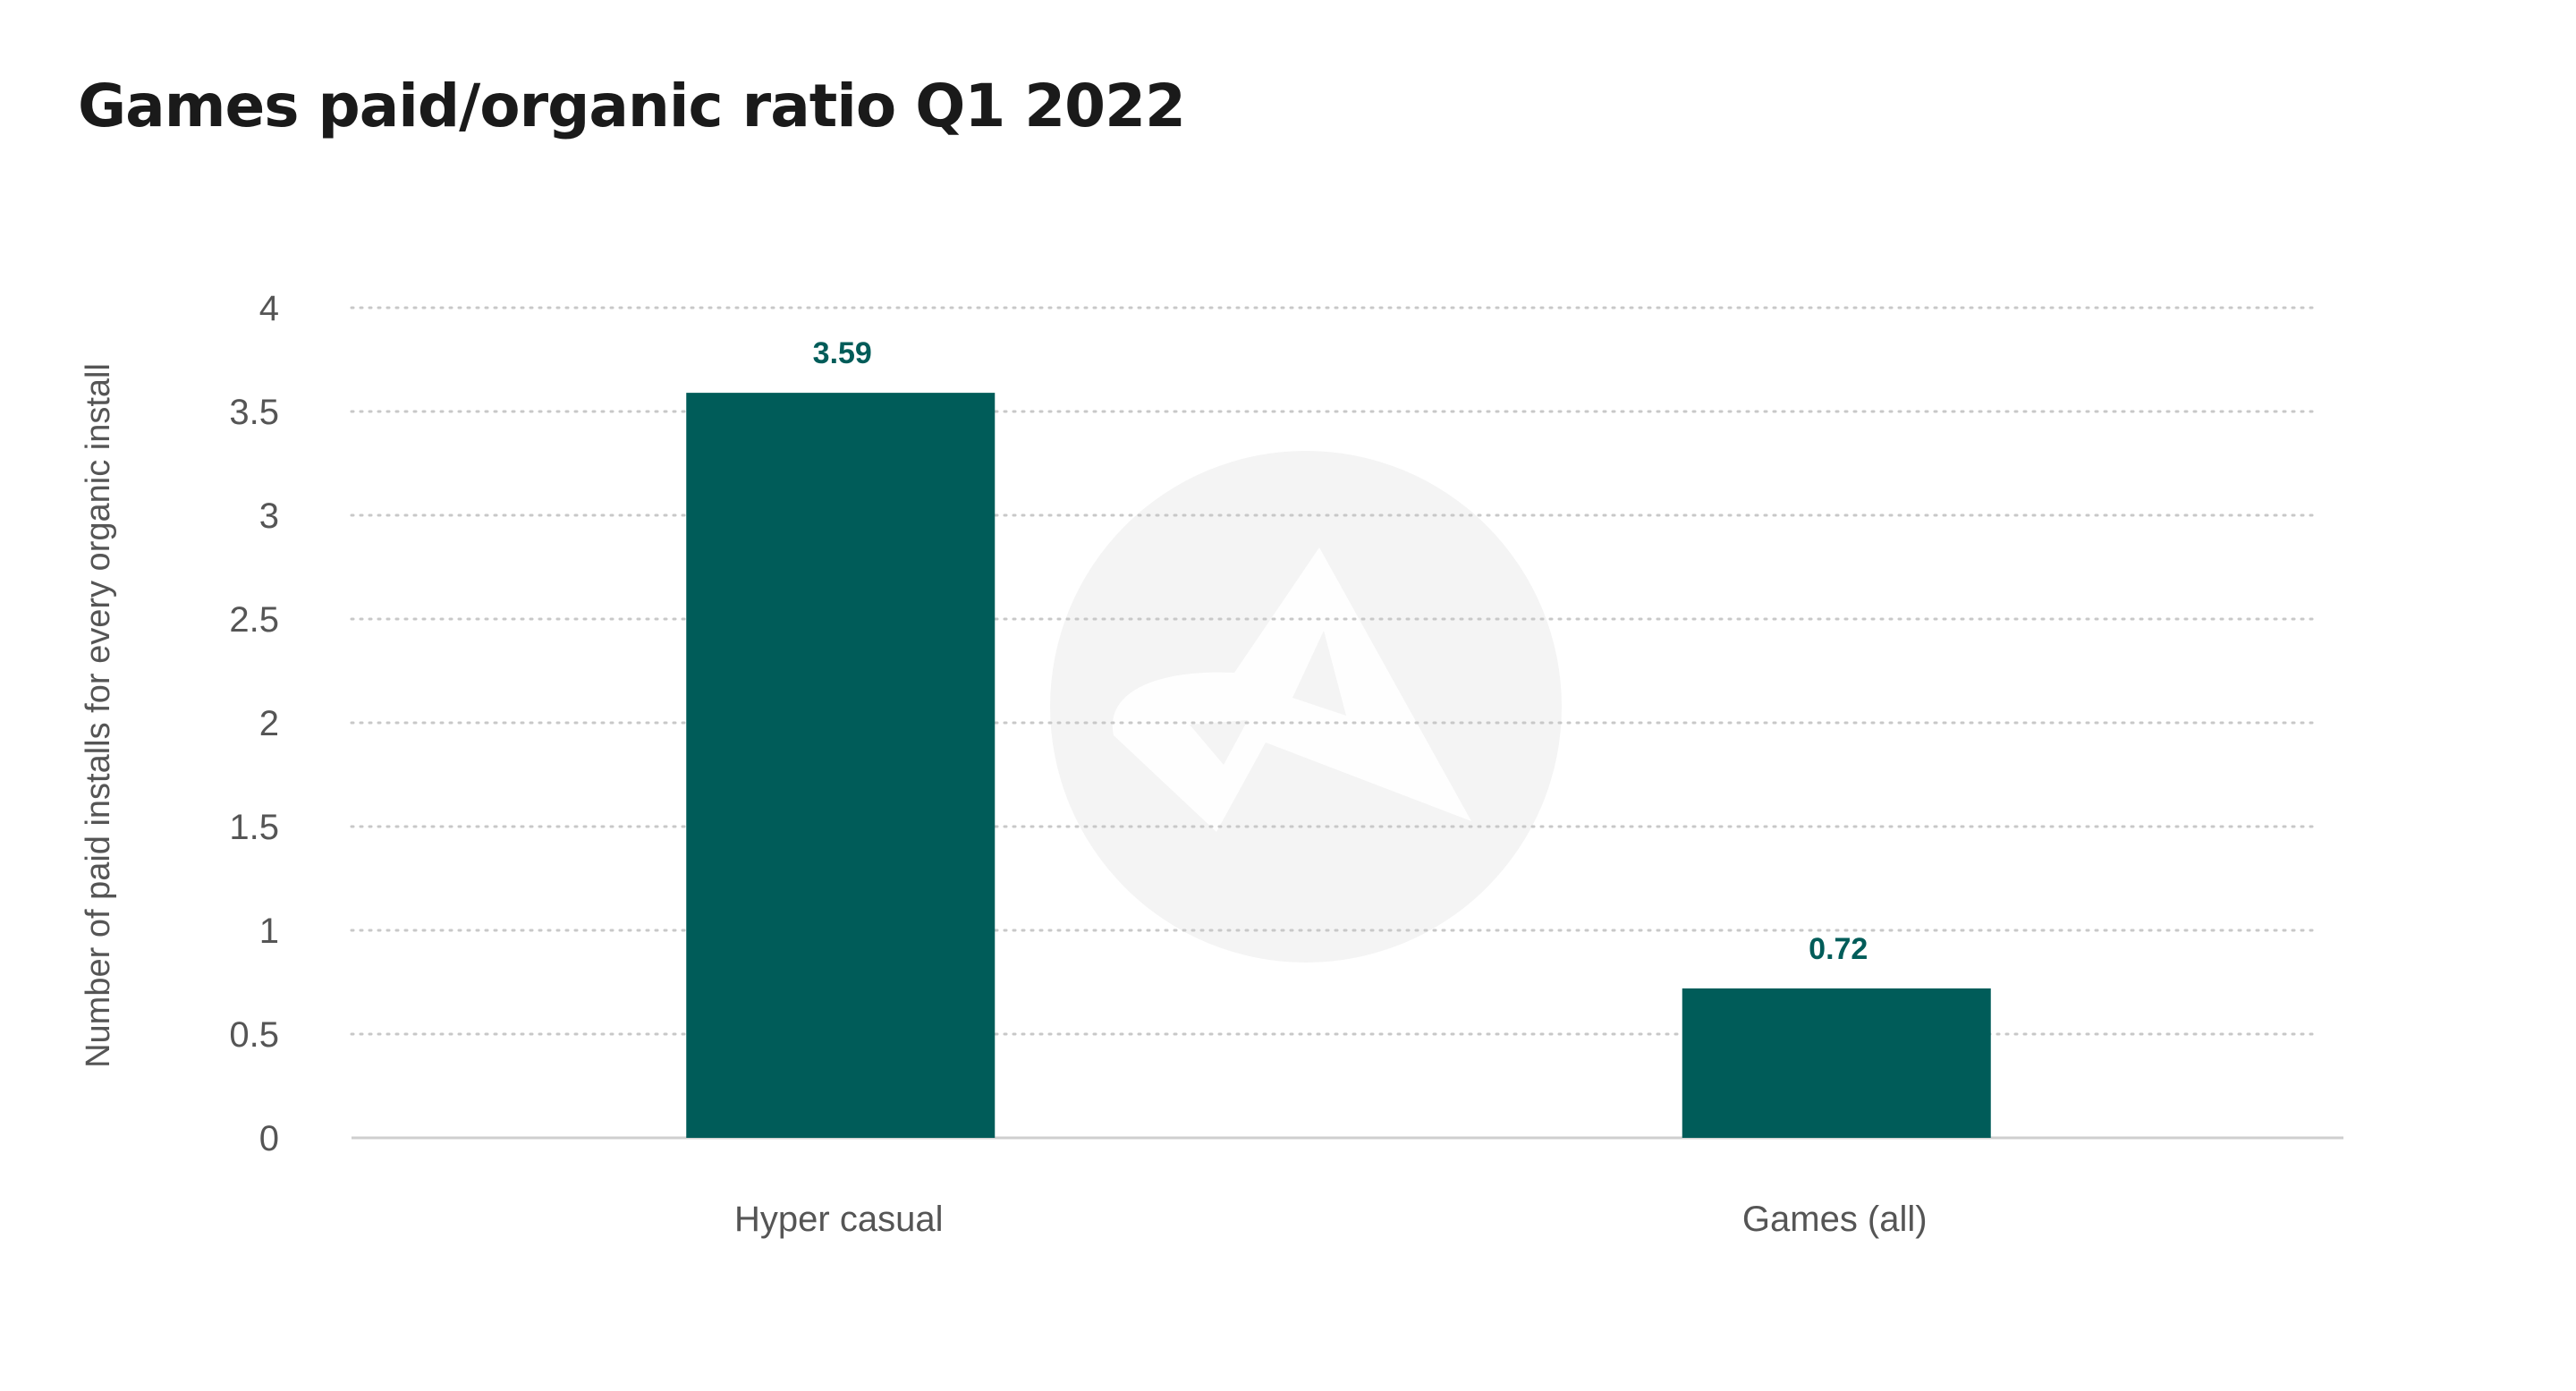 This screenshot has width=2576, height=1391. Describe the element at coordinates (254, 620) in the screenshot. I see `y-tick-label: 2.5` at that location.